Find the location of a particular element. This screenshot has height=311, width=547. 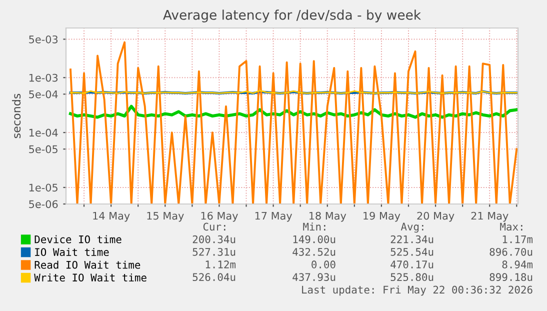

x-tick-label: 18 May is located at coordinates (327, 217).